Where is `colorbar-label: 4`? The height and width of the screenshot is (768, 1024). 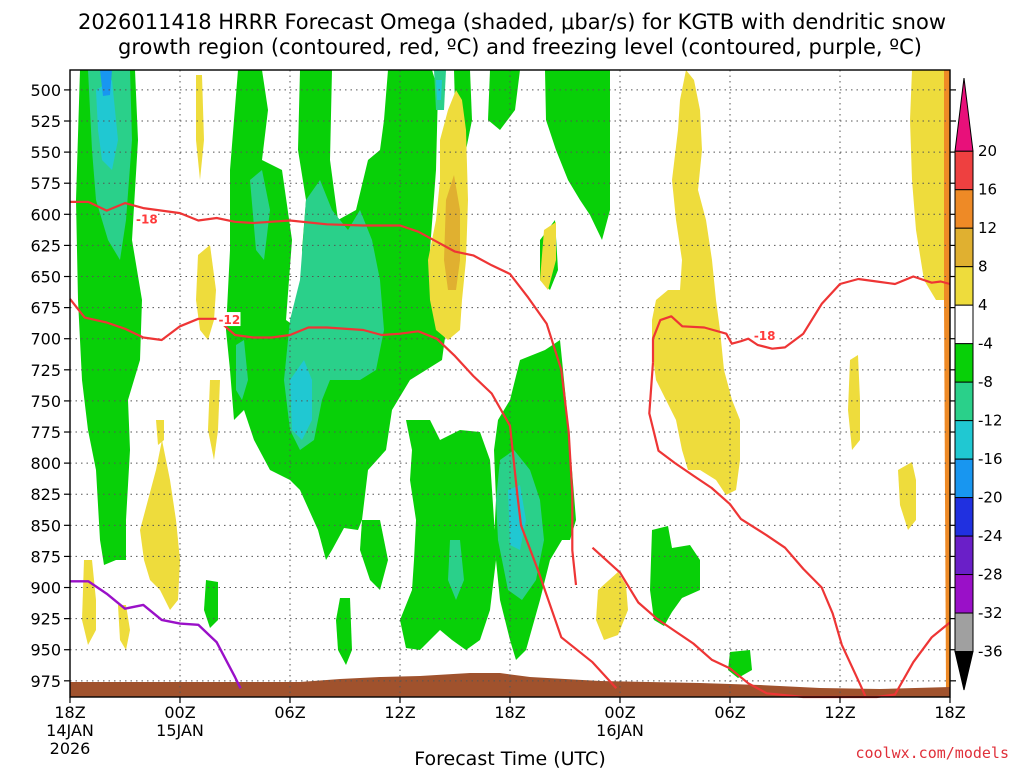
colorbar-label: 4 is located at coordinates (983, 305).